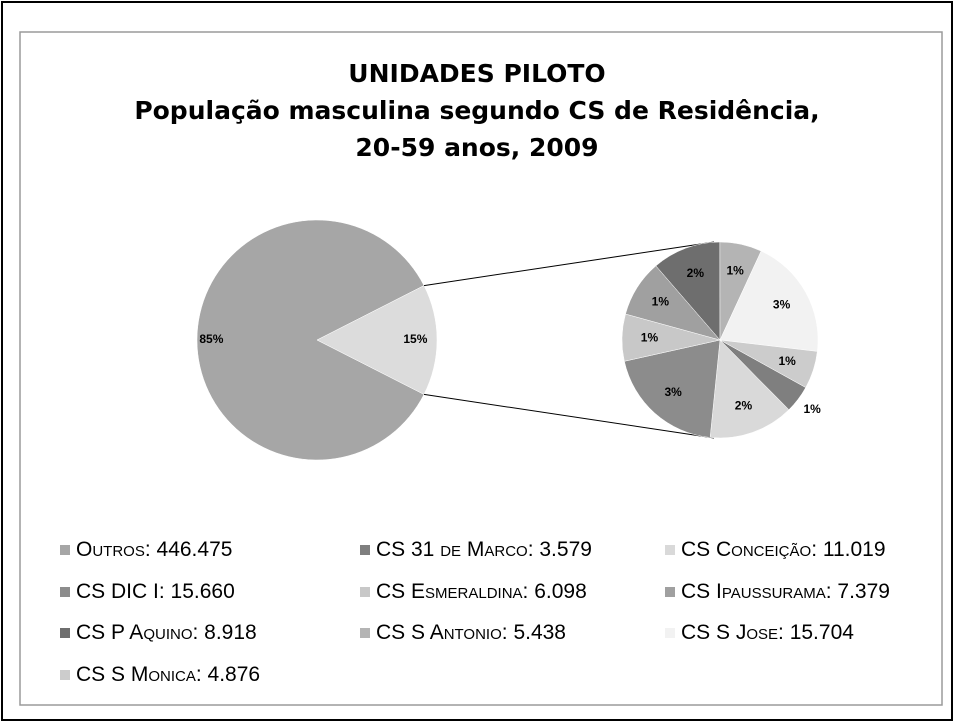 Image resolution: width=954 pixels, height=722 pixels. I want to click on legend-name: CS S Jose, so click(729, 632).